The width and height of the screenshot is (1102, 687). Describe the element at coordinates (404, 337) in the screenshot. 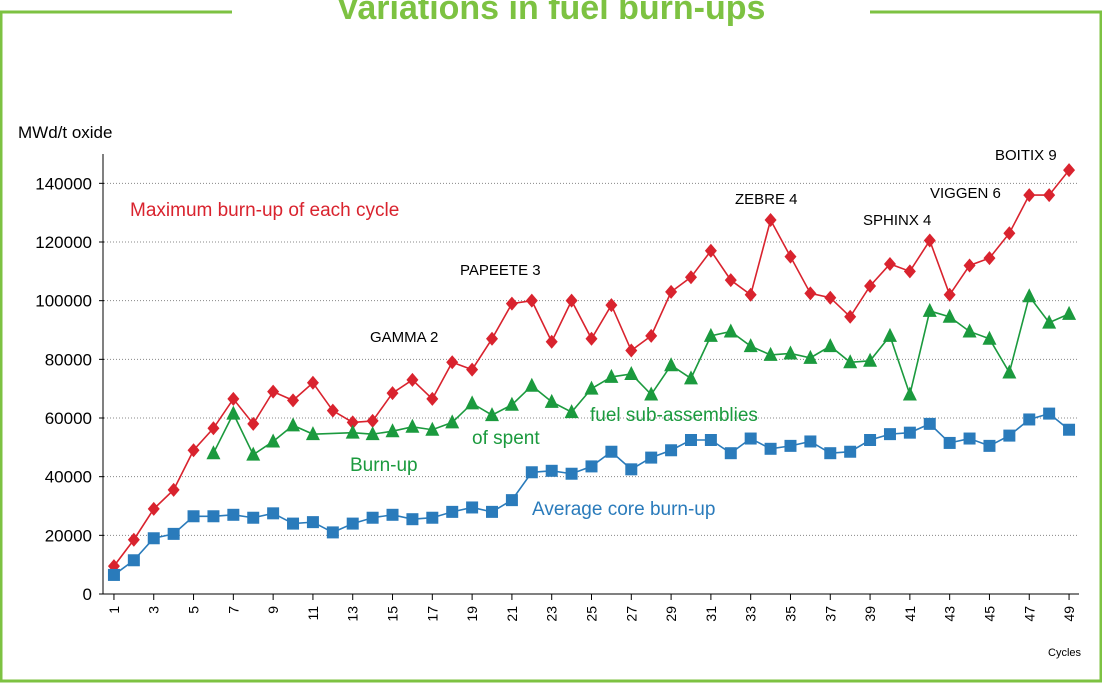

I see `annotation: GAMMA 2` at that location.